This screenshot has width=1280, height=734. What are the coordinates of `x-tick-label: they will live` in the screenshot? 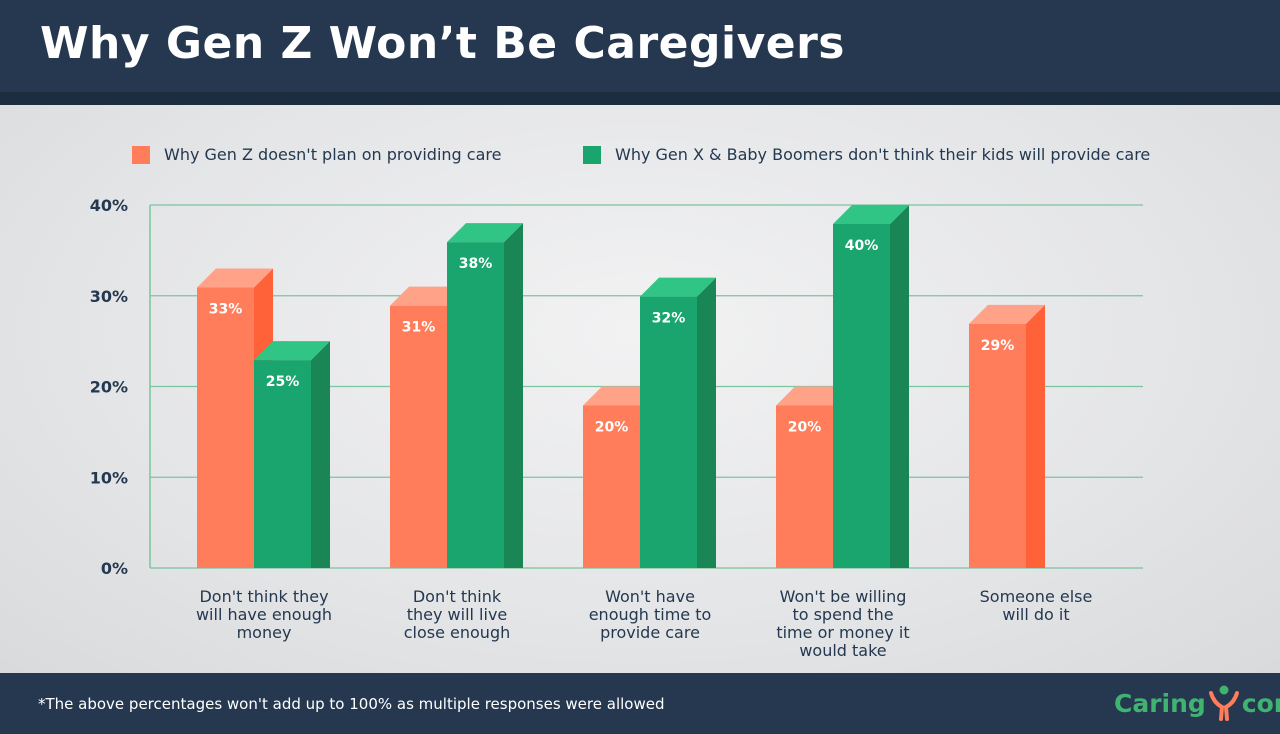 It's located at (457, 614).